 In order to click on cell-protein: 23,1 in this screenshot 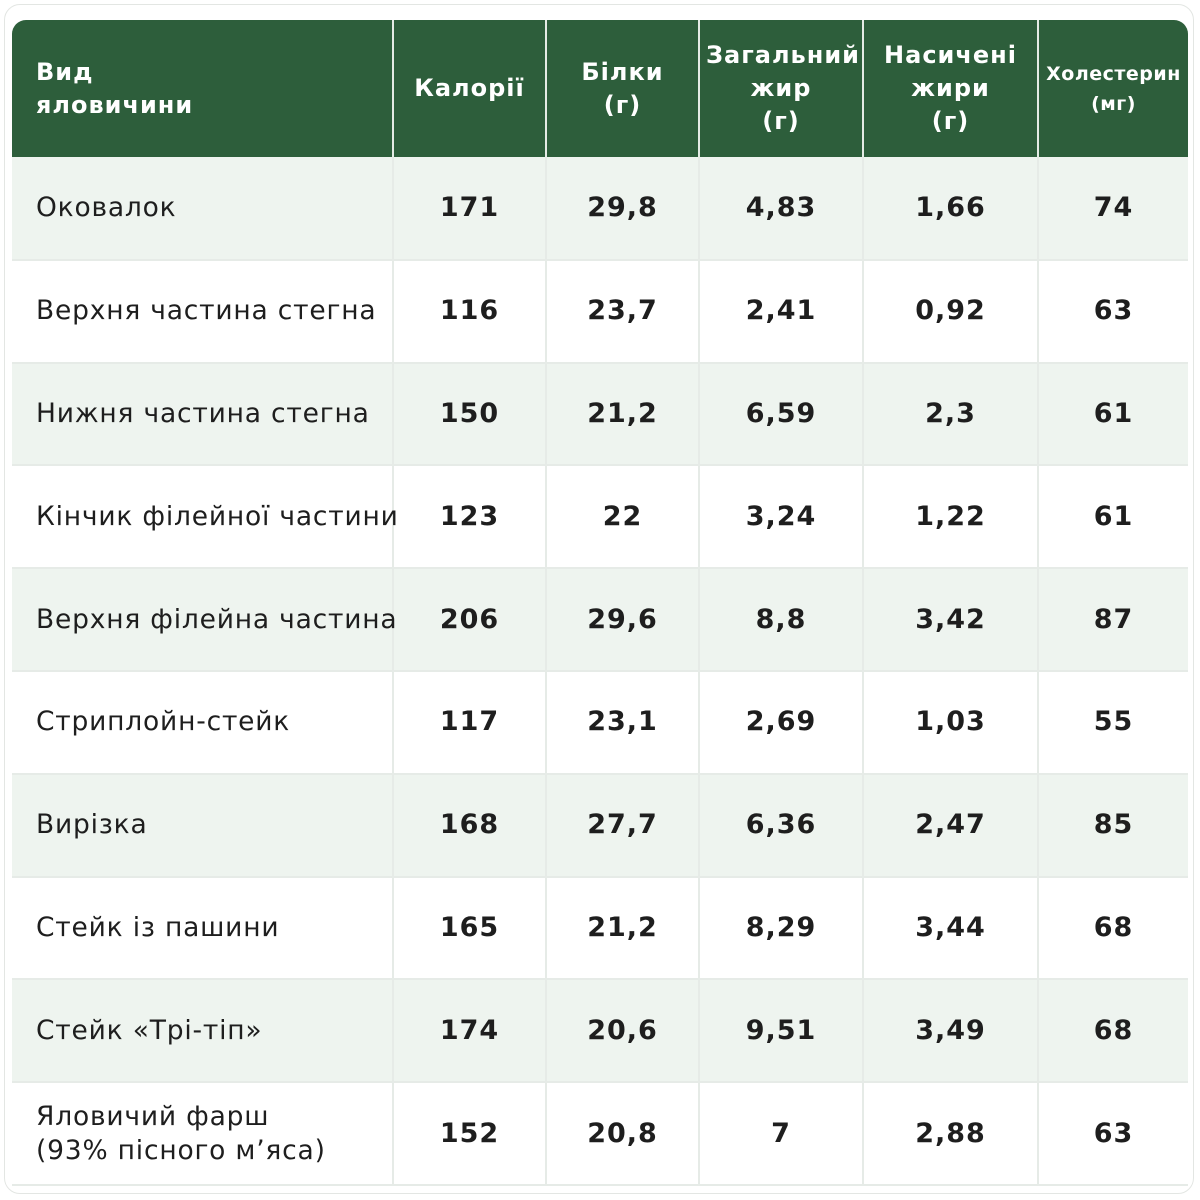, I will do `click(623, 722)`.